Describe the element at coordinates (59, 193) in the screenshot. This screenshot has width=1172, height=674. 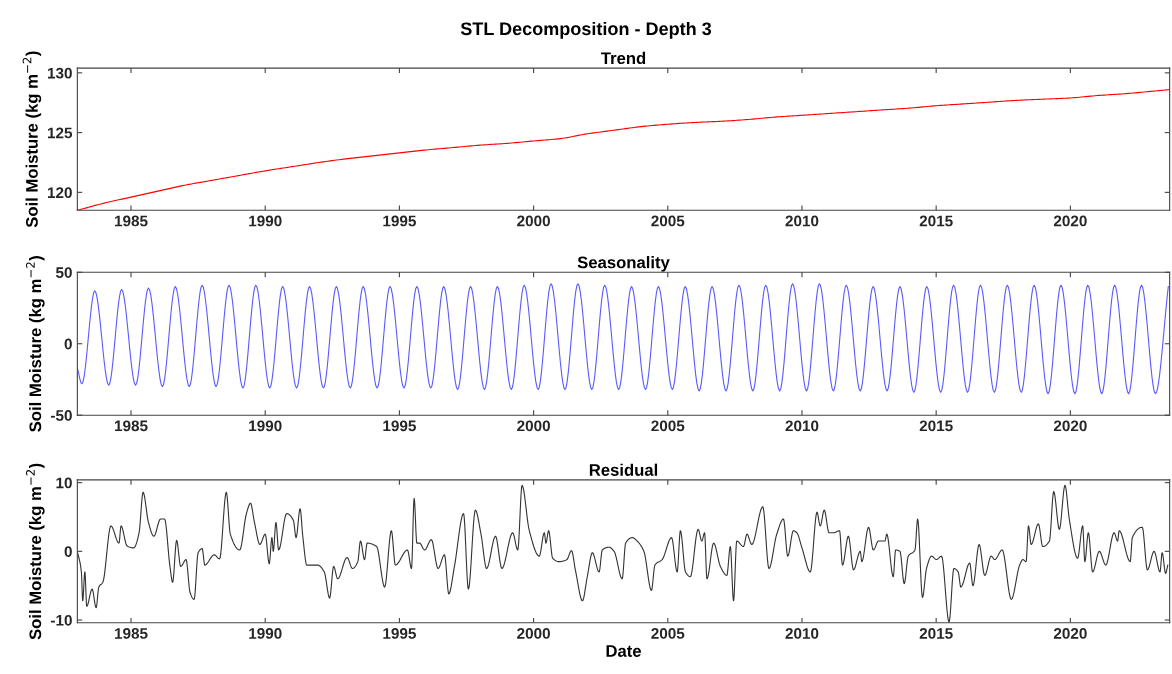
I see `y-tick-label: 120` at that location.